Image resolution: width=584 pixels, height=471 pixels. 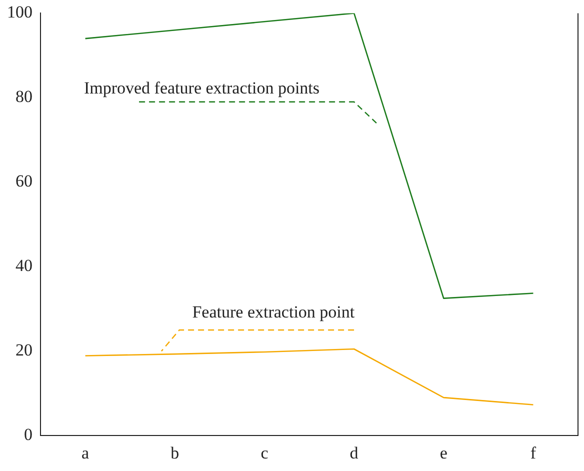 I want to click on y-tick-label: 40, so click(x=24, y=266).